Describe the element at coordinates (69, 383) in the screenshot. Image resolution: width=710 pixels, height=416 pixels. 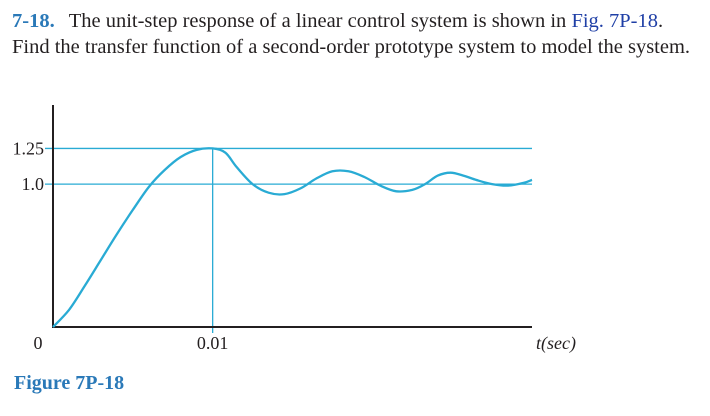
I see `figure-caption: Figure 7P-18` at that location.